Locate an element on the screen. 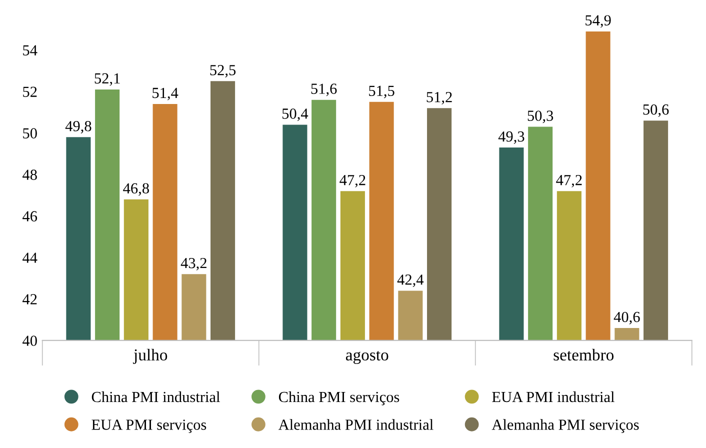 The height and width of the screenshot is (448, 706). data-label: 49,3 is located at coordinates (511, 137).